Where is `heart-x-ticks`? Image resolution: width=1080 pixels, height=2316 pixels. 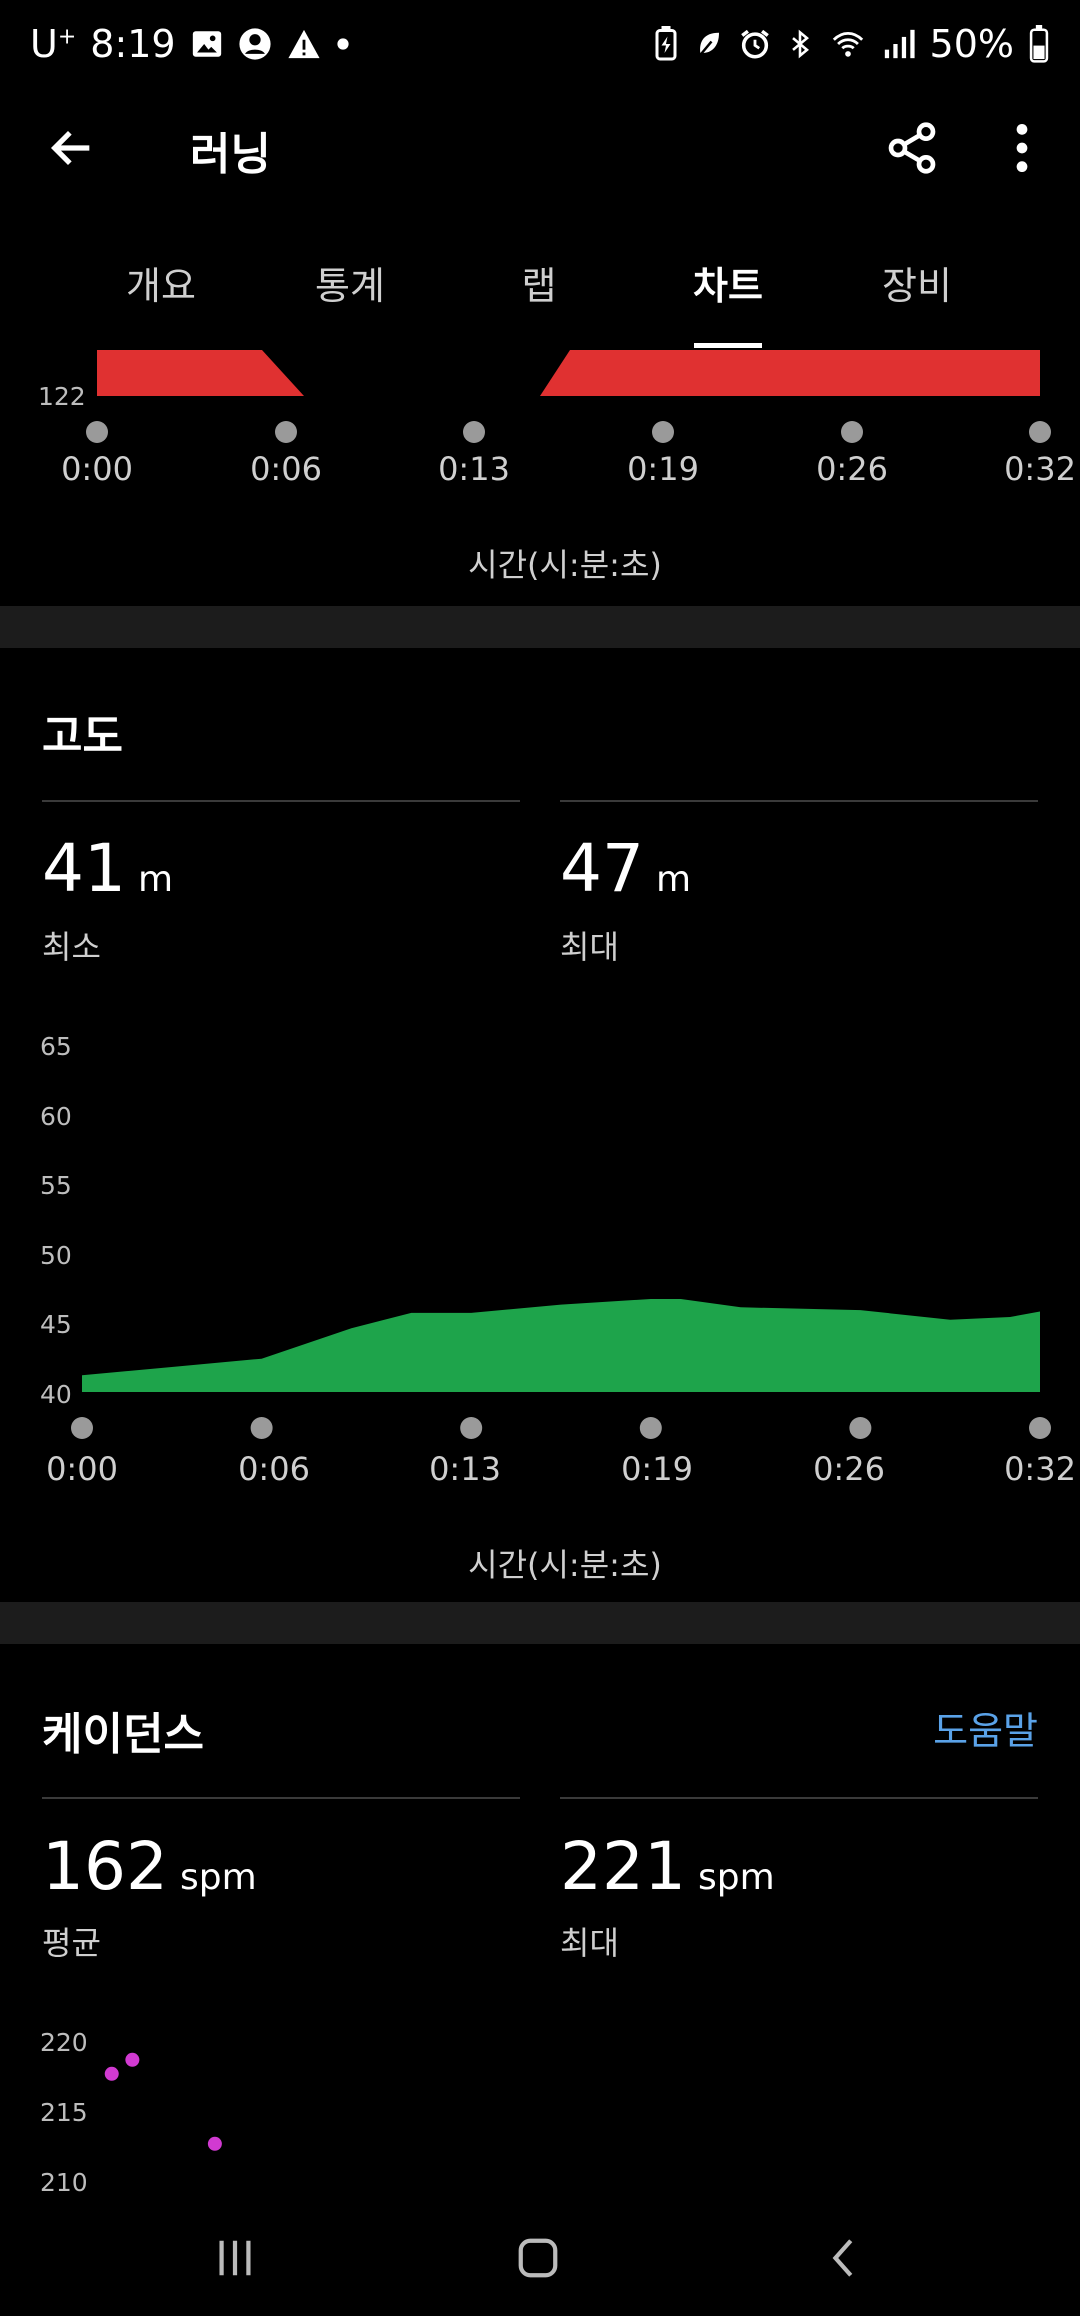
heart-x-ticks is located at coordinates (568, 432).